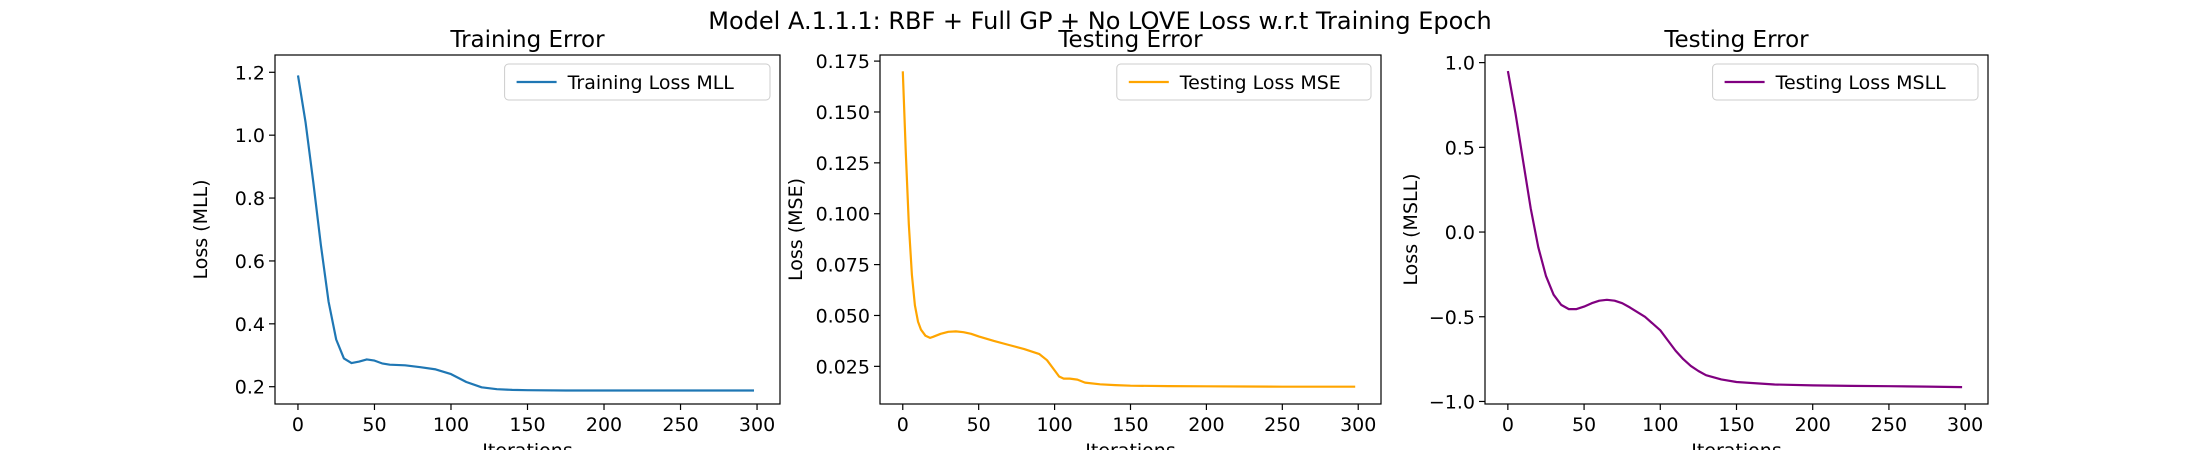 The width and height of the screenshot is (2200, 450). I want to click on legend-label: Training Loss MLL, so click(651, 83).